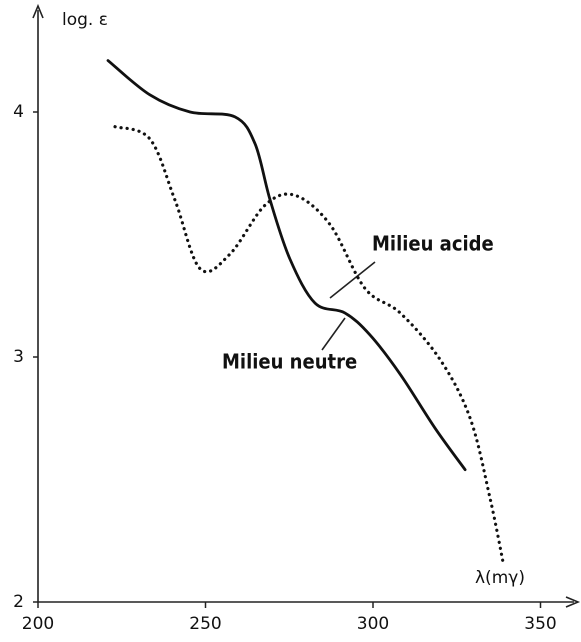 The width and height of the screenshot is (581, 642). What do you see at coordinates (85, 20) in the screenshot?
I see `y-axis-label: log. ε` at bounding box center [85, 20].